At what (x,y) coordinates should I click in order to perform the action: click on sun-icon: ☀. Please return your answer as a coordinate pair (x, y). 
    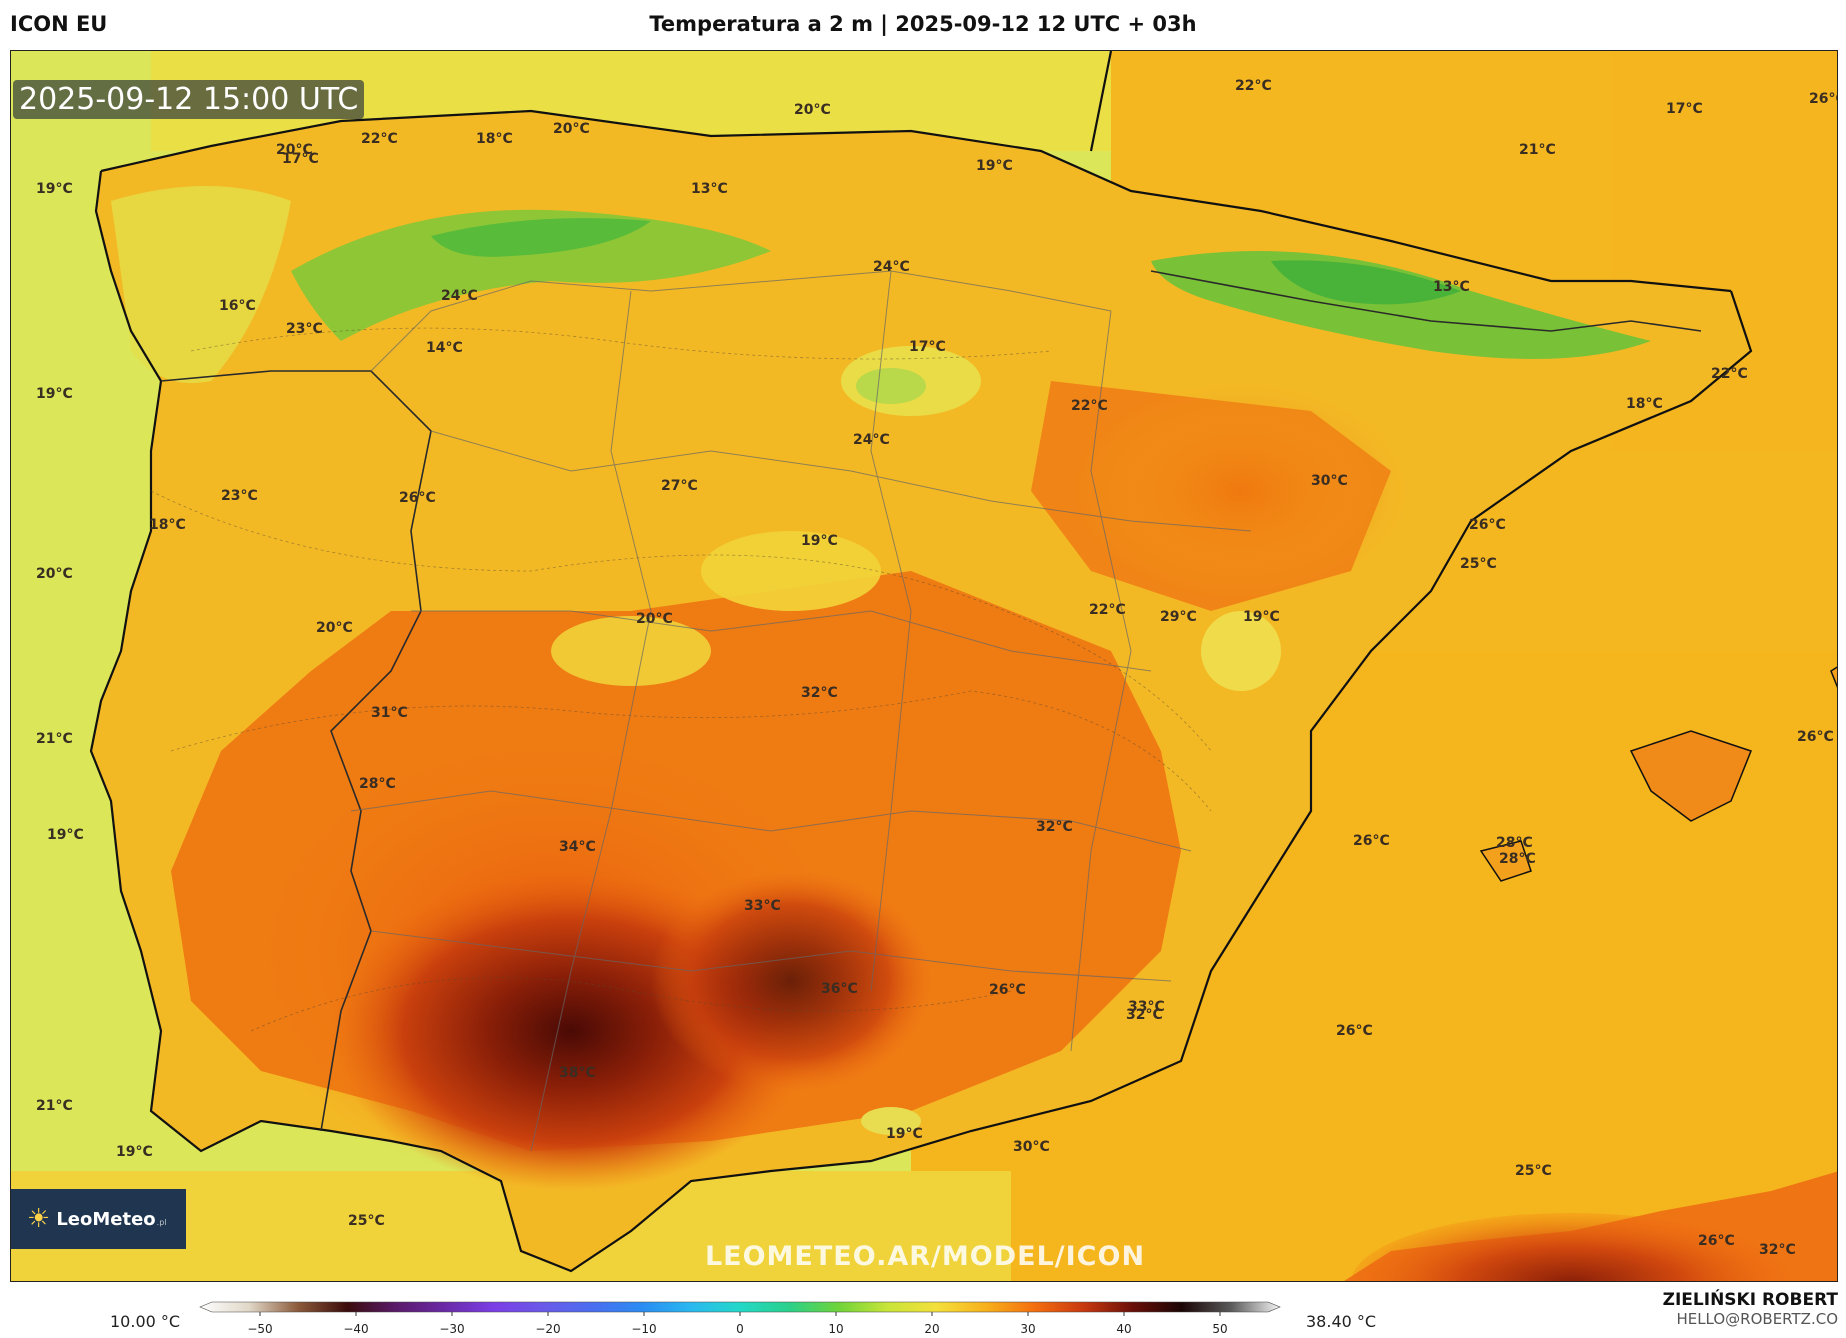
    Looking at the image, I should click on (39, 1219).